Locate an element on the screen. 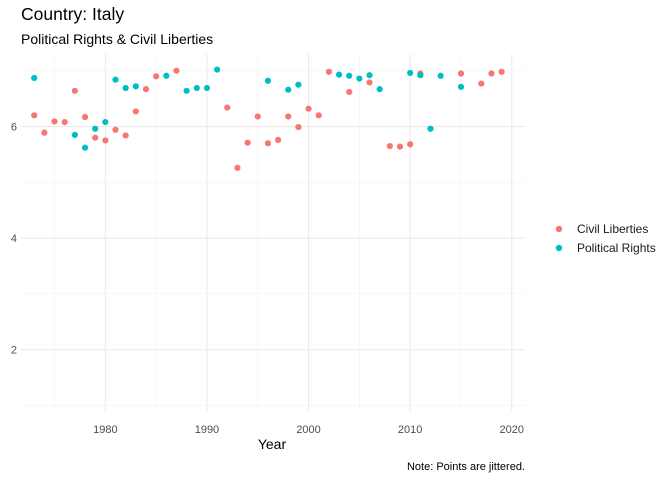 The image size is (672, 480). legend-label-political-rights: Political Rights is located at coordinates (616, 248).